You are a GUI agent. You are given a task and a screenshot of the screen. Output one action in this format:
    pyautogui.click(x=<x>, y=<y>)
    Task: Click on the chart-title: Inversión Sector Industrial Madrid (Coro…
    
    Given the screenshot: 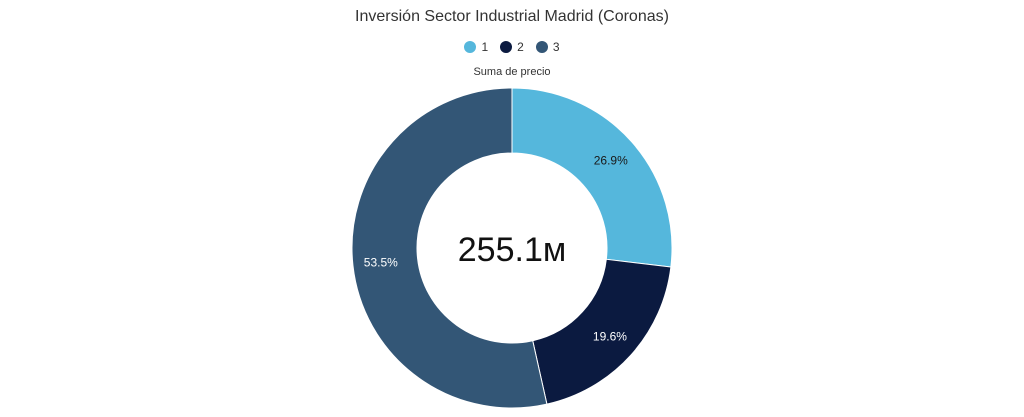 What is the action you would take?
    pyautogui.click(x=512, y=16)
    